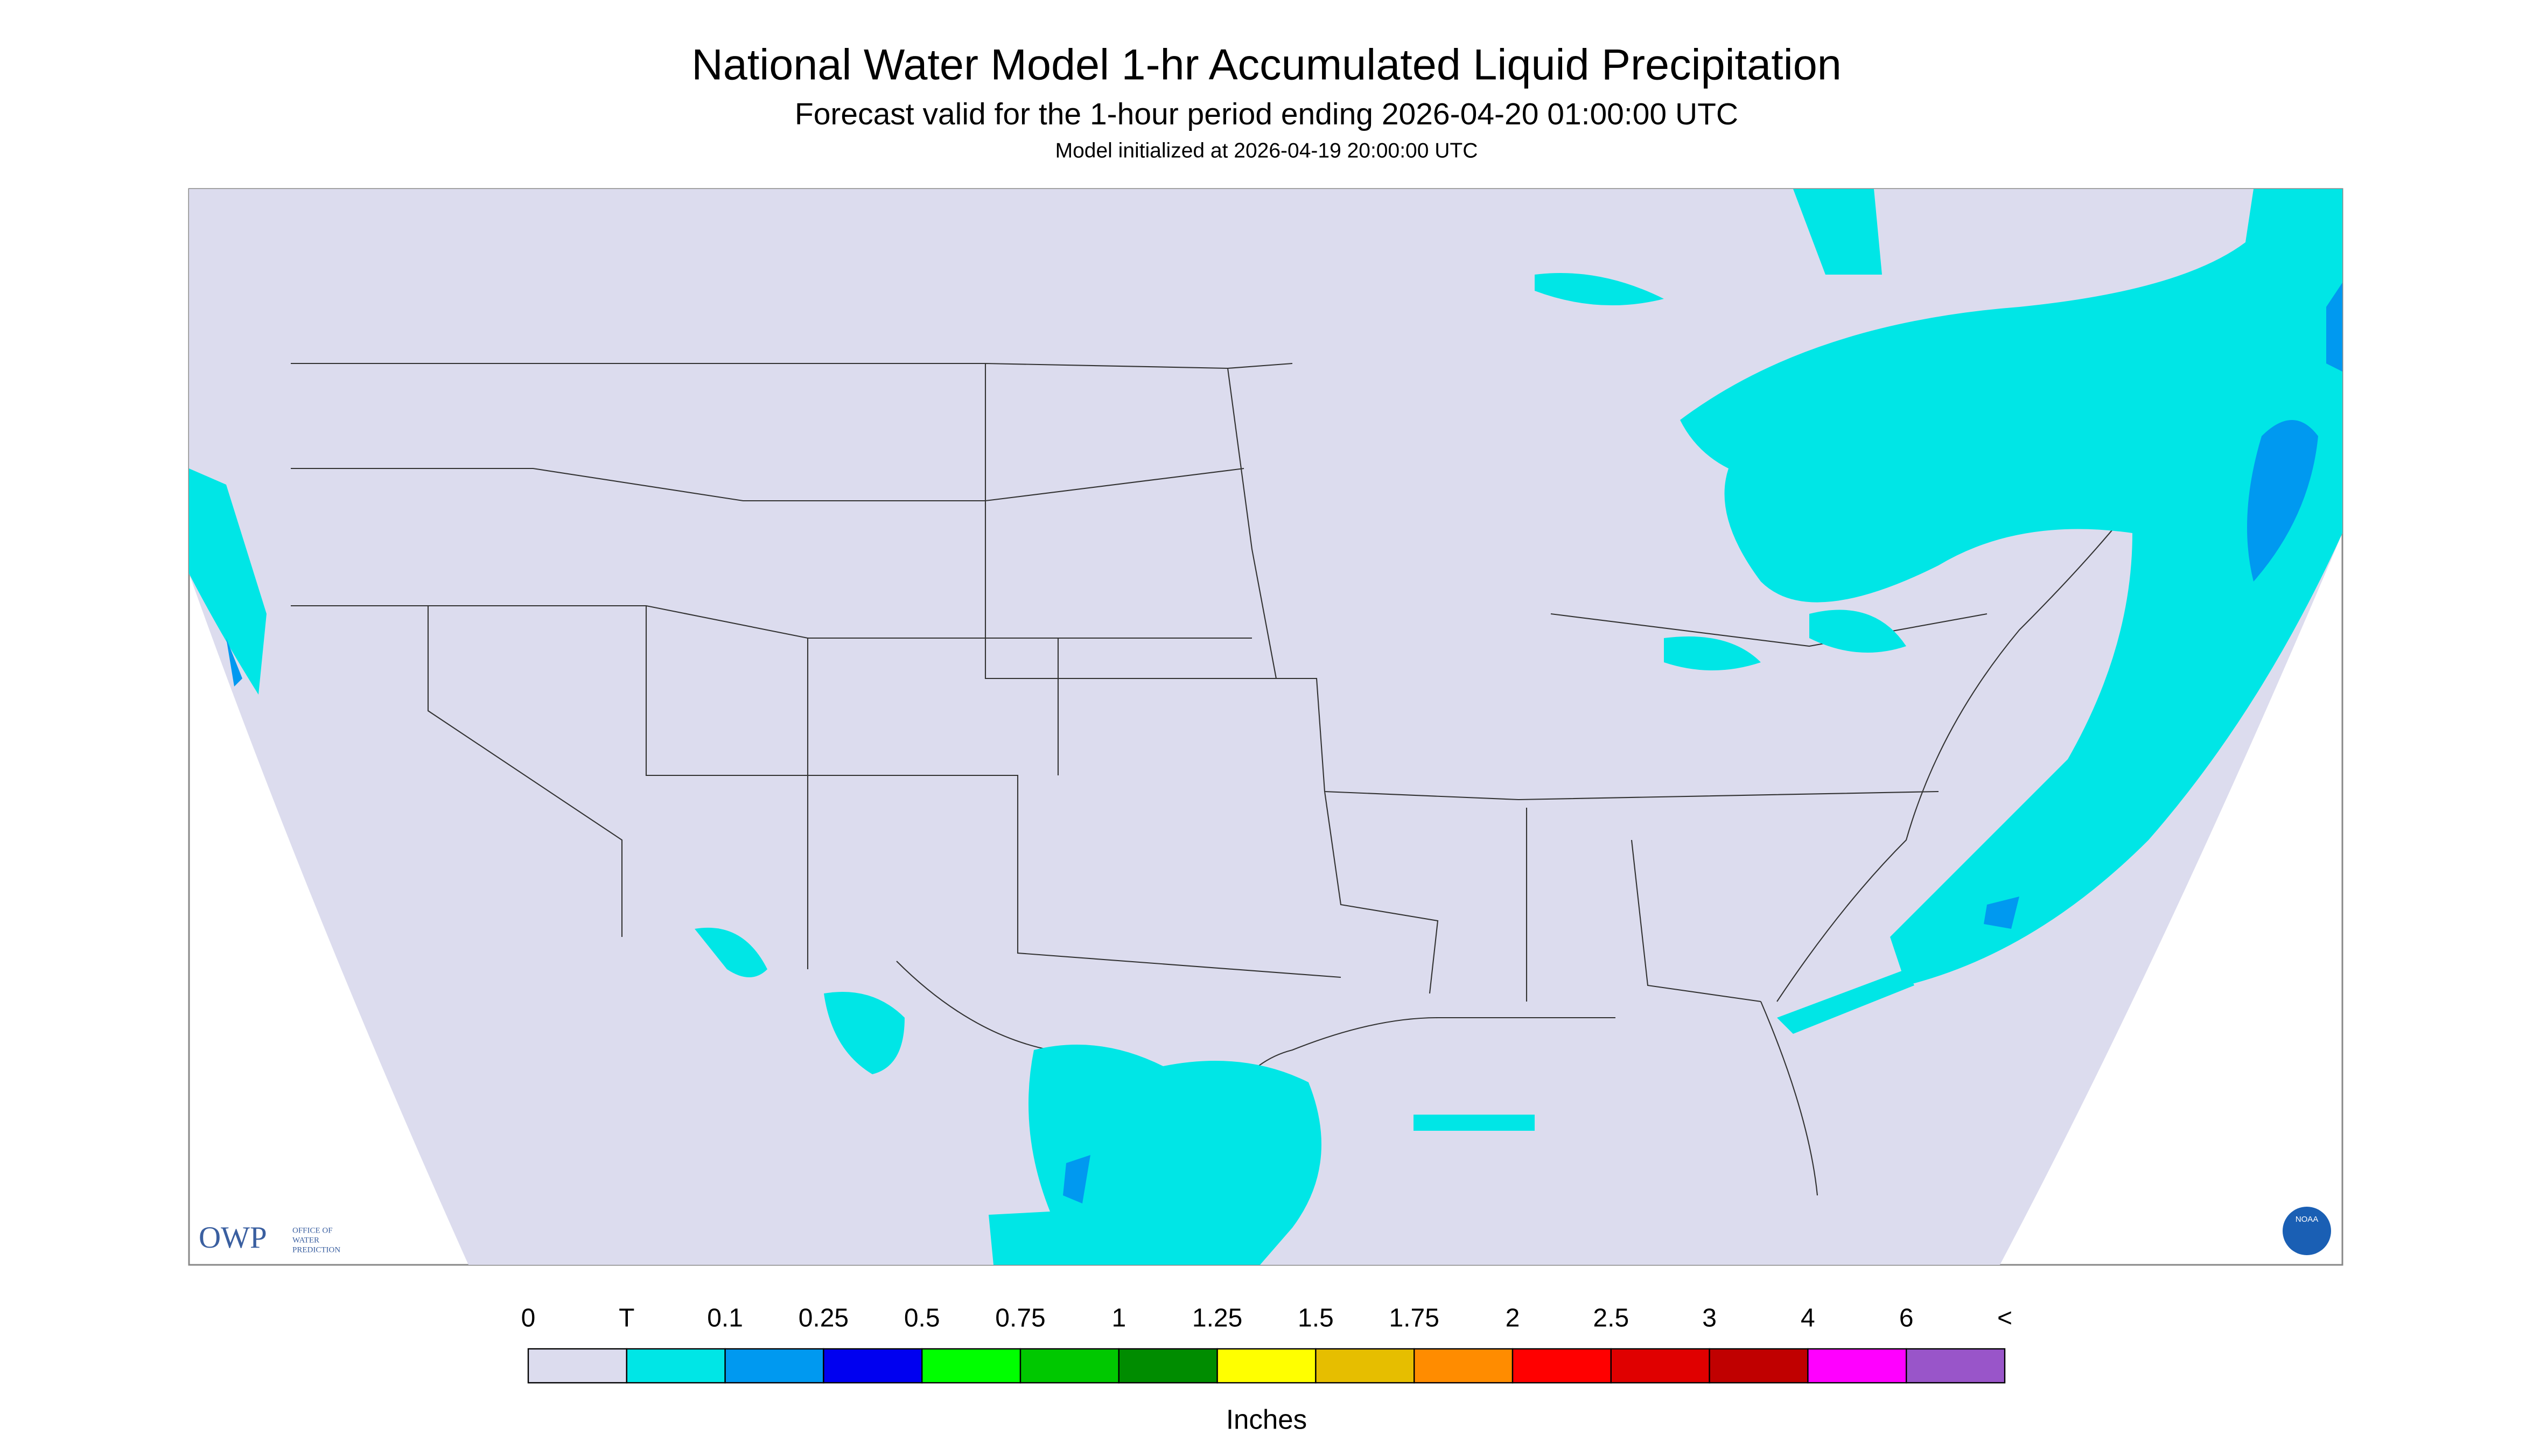  I want to click on legend-label: 0.75, so click(1020, 1318).